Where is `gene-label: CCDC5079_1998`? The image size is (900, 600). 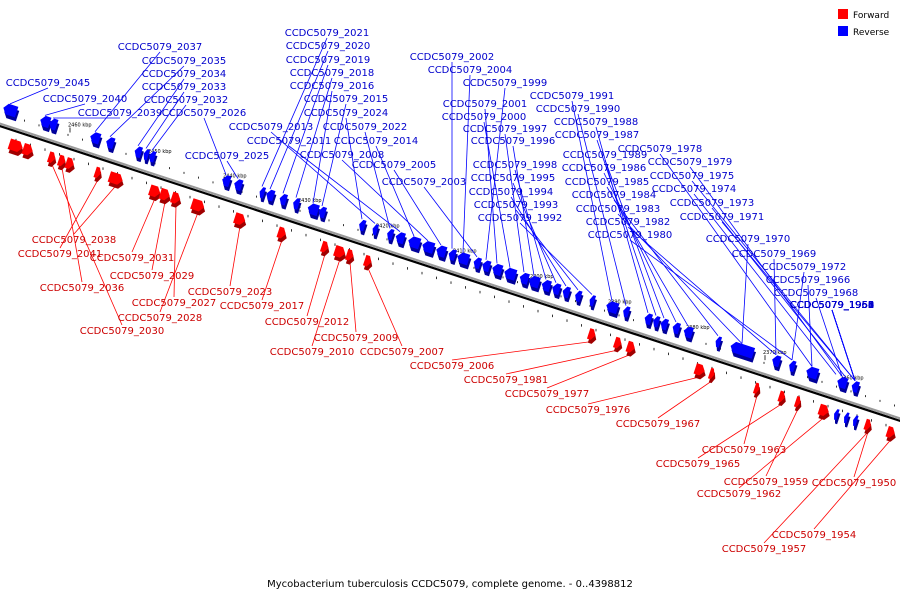 gene-label: CCDC5079_1998 is located at coordinates (515, 165).